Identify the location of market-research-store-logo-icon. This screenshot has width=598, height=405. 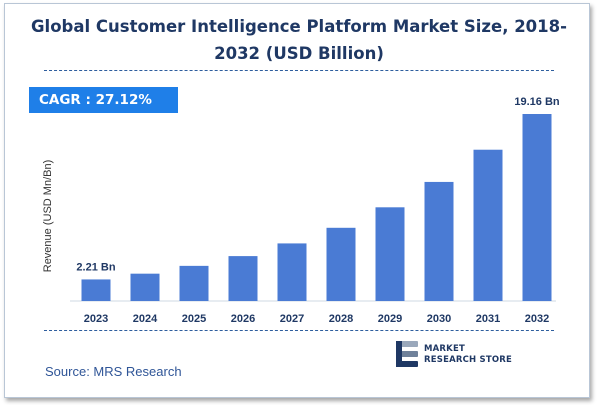
(407, 354).